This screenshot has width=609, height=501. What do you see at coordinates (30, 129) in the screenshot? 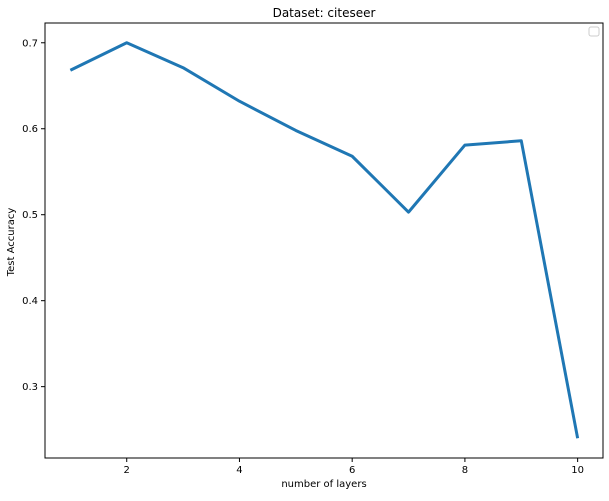
I see `y-tick-label: 0.6` at bounding box center [30, 129].